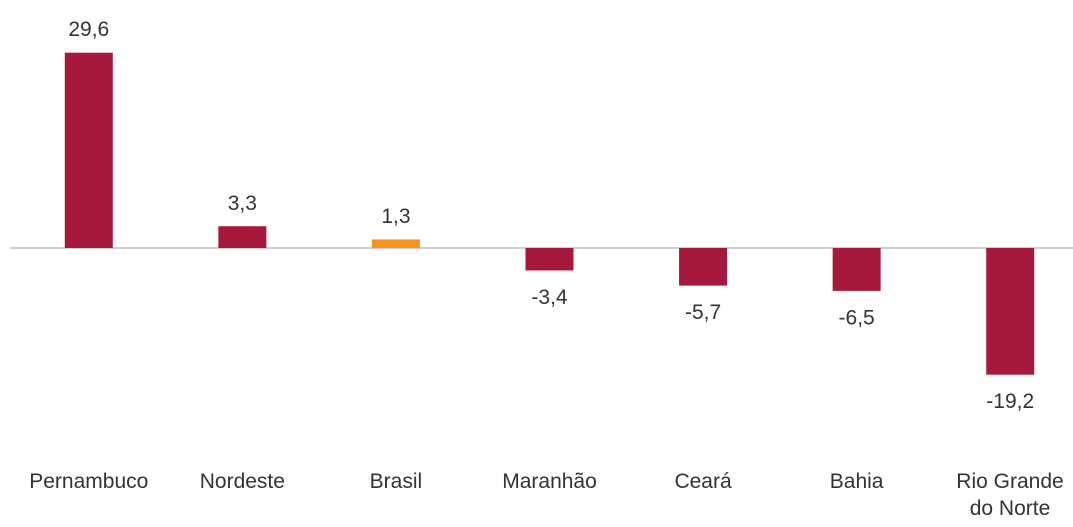 The image size is (1073, 527). I want to click on x-tick-label: Bahia, so click(856, 481).